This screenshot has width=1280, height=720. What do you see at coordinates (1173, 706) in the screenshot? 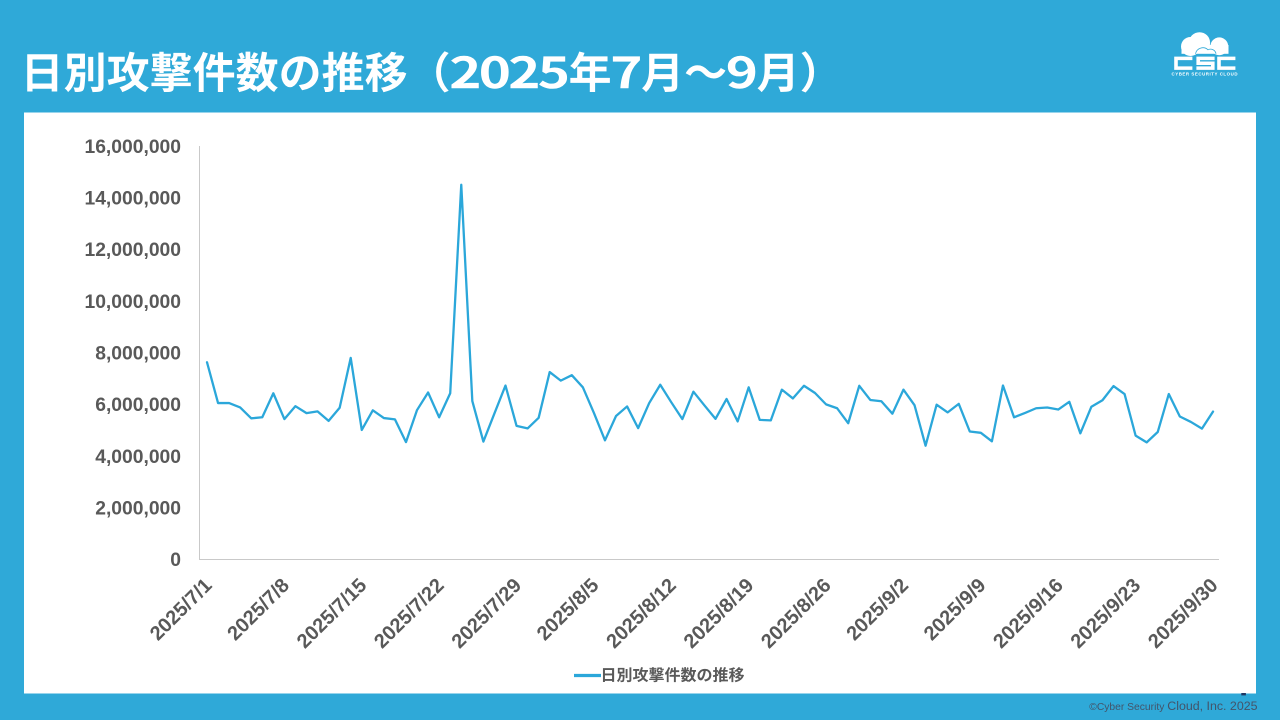
I see `svg-text:©Cyber Security Cloud, Inc. 20: ©Cyber Security Cloud, Inc. 2025` at bounding box center [1173, 706].